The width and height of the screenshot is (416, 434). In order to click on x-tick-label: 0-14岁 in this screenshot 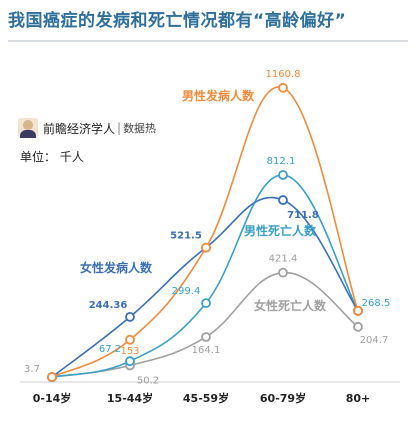, I will do `click(52, 398)`.